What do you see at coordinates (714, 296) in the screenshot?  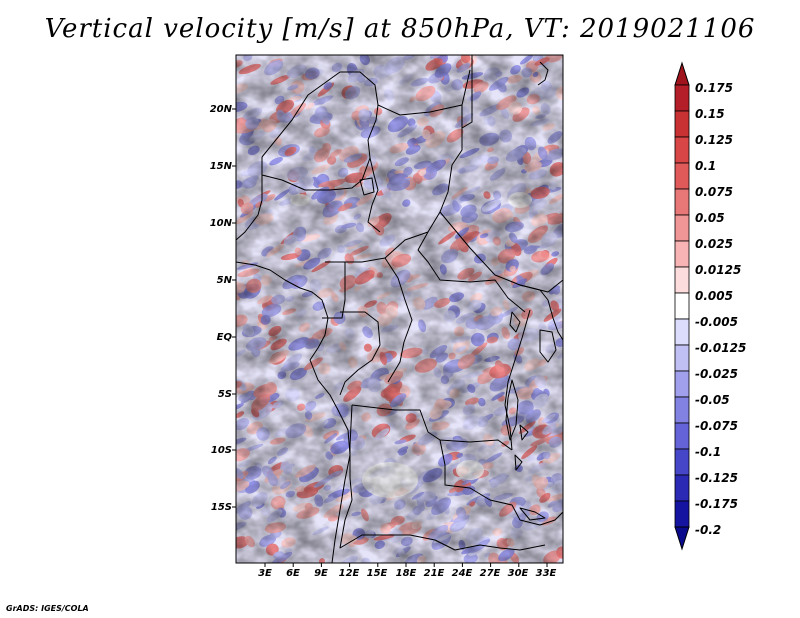 I see `colorbar-label: 0.005` at bounding box center [714, 296].